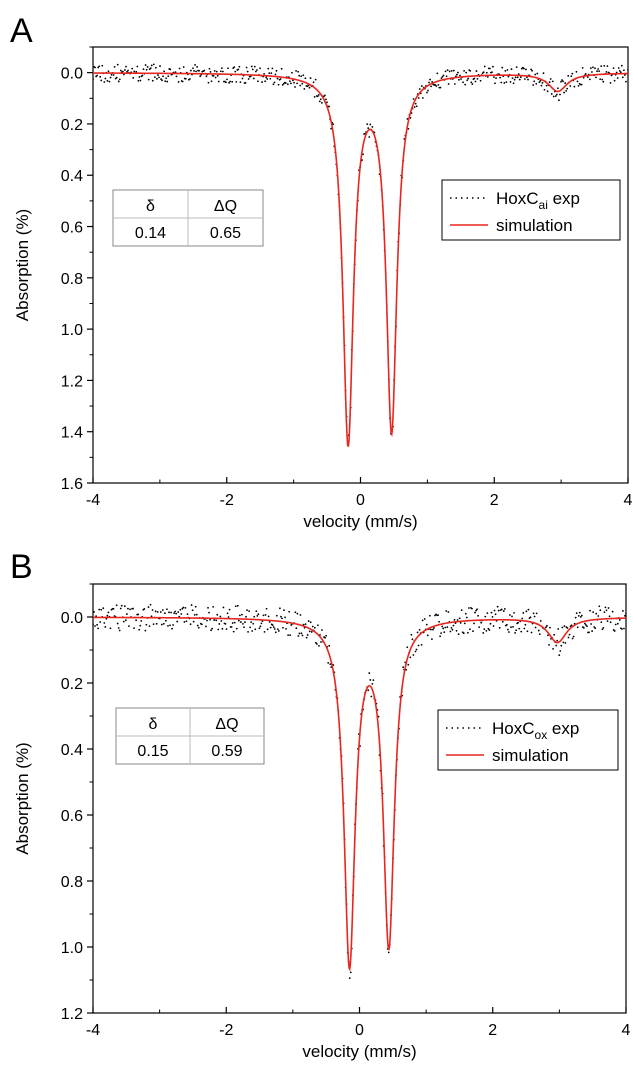 This screenshot has width=633, height=1074. What do you see at coordinates (72, 433) in the screenshot?
I see `y-tick-label: 1.4` at bounding box center [72, 433].